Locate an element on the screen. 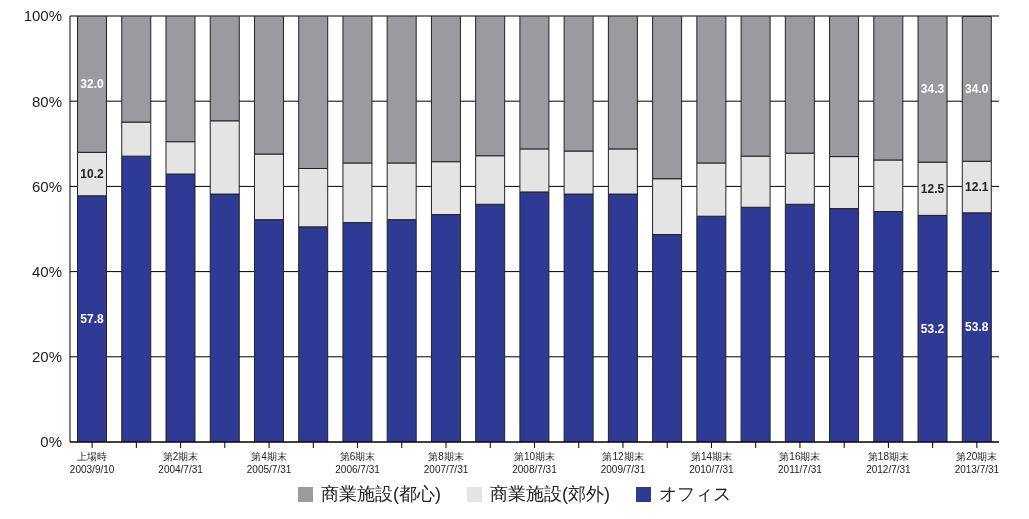 This screenshot has width=1029, height=519. data-label: 12.1 is located at coordinates (977, 187).